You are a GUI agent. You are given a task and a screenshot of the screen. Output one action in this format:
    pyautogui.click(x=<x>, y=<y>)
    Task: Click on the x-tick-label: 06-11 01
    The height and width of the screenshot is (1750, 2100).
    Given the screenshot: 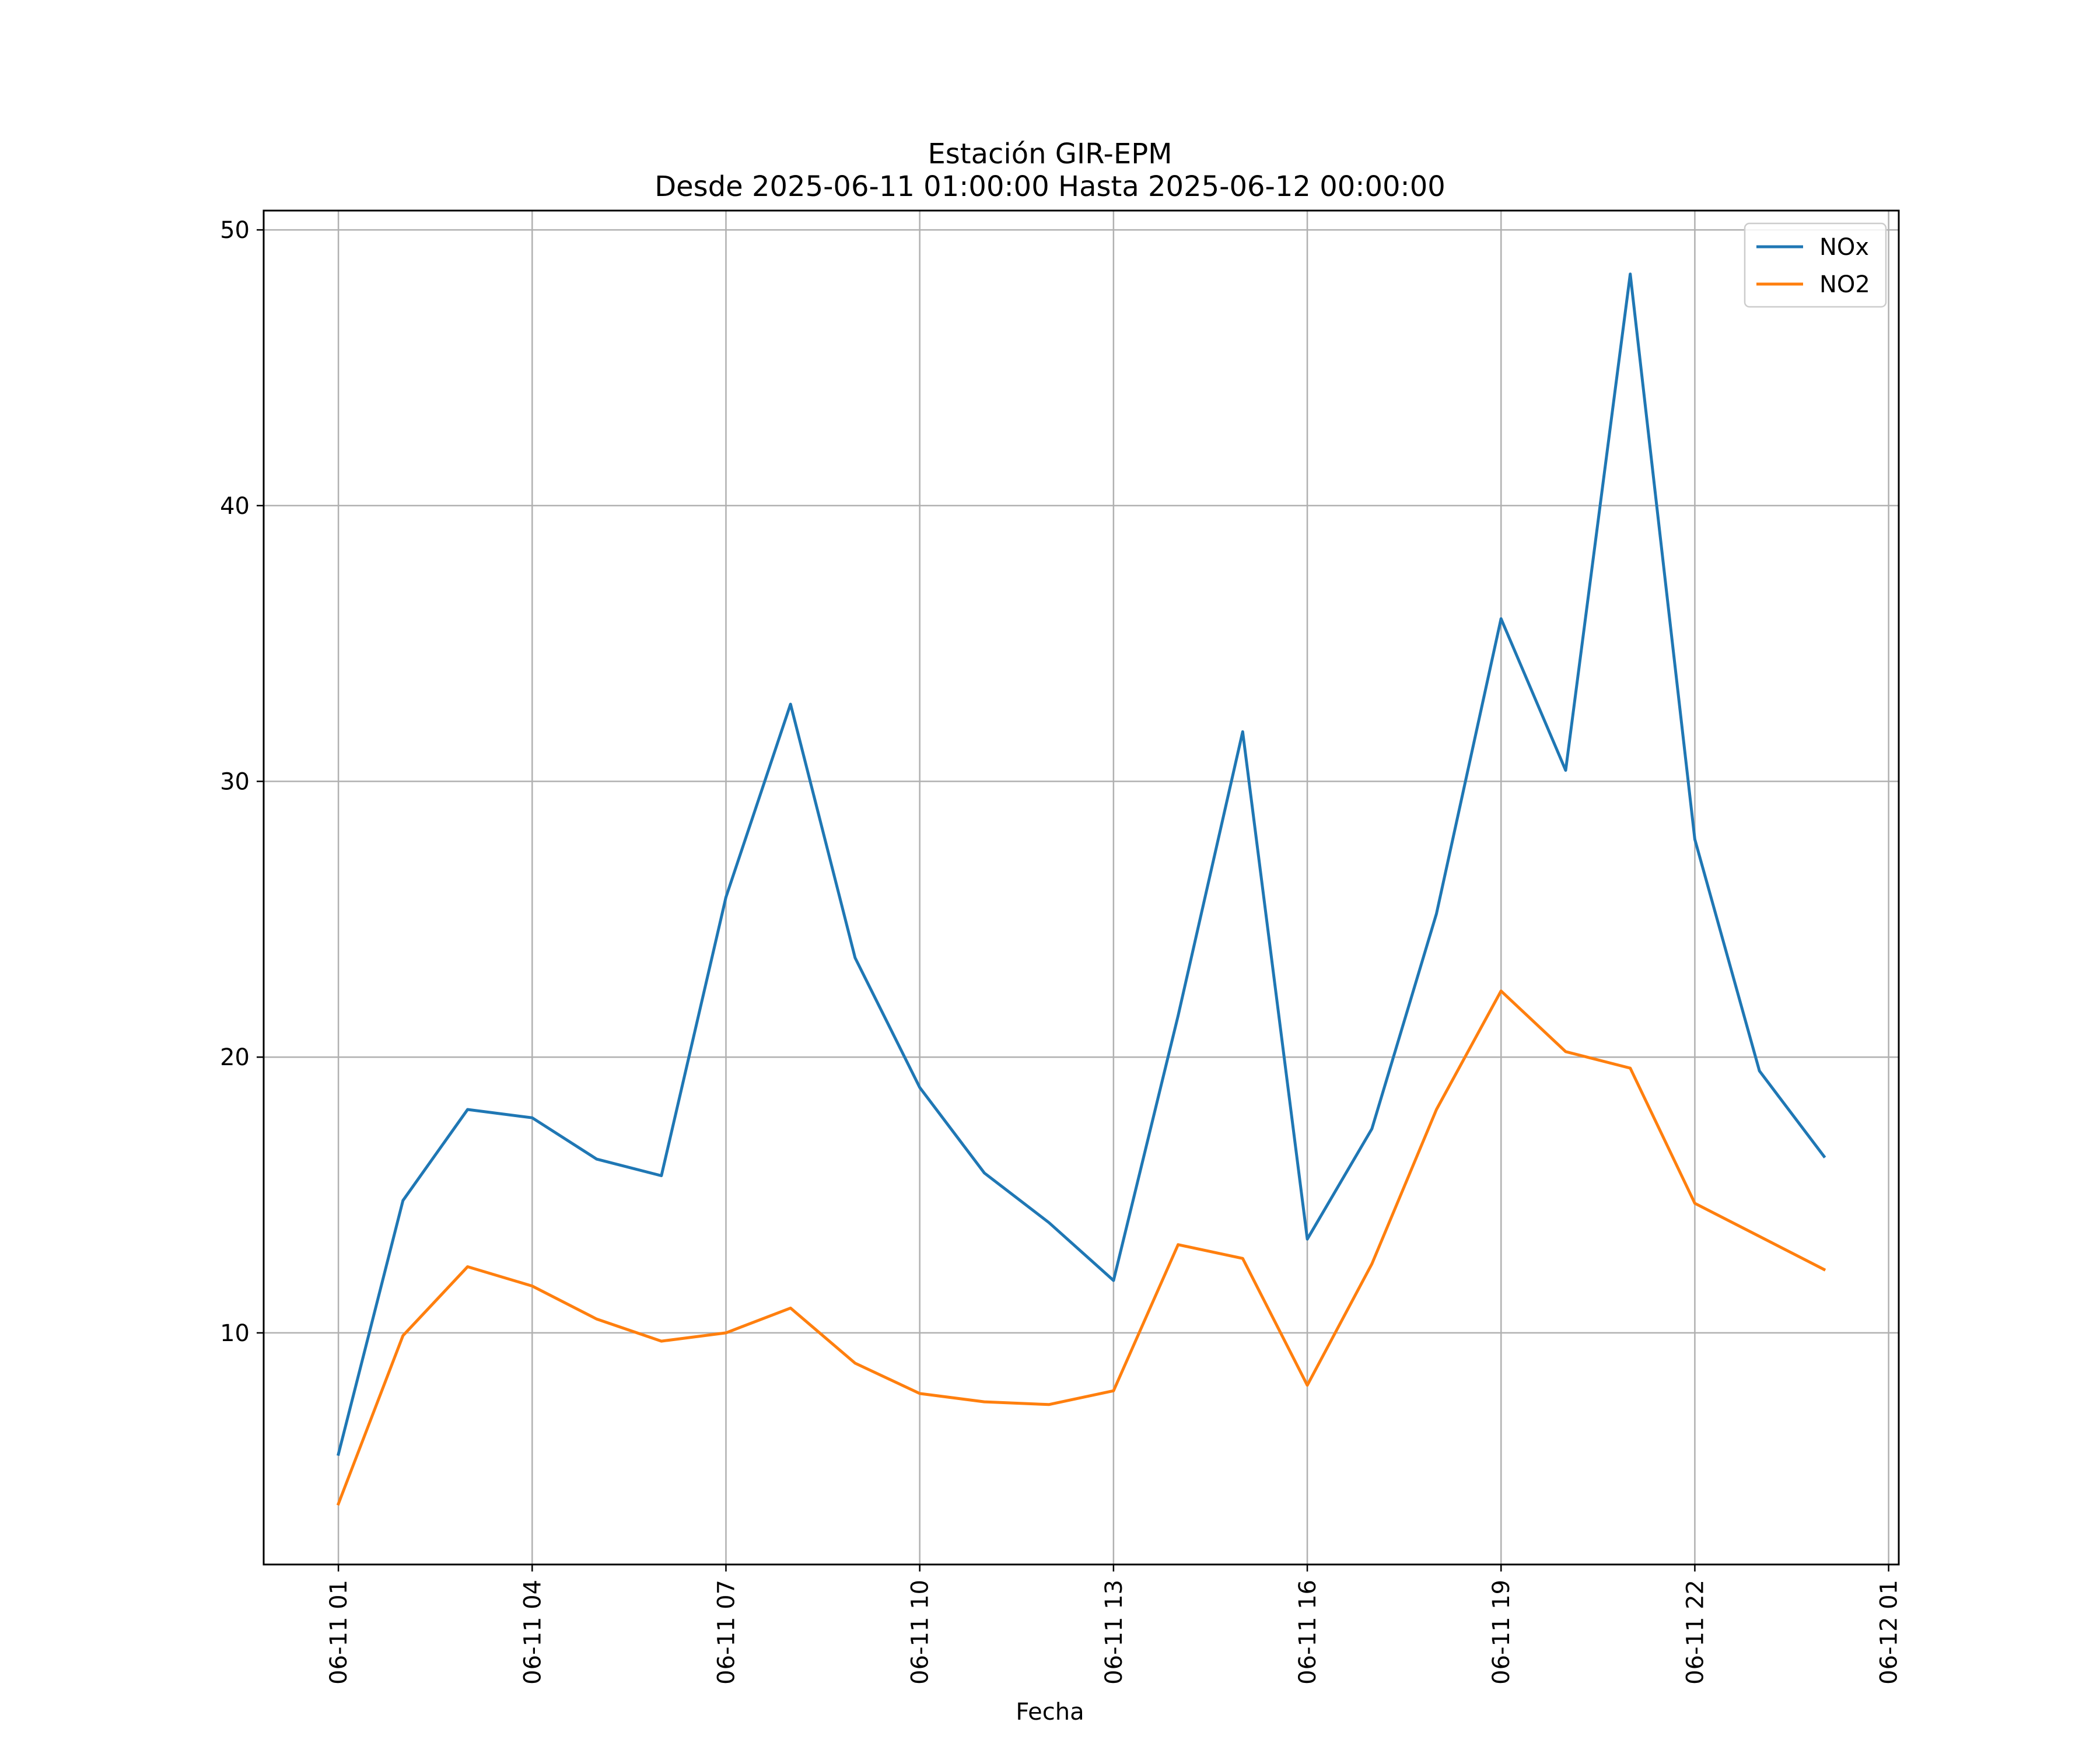 What is the action you would take?
    pyautogui.click(x=339, y=1632)
    